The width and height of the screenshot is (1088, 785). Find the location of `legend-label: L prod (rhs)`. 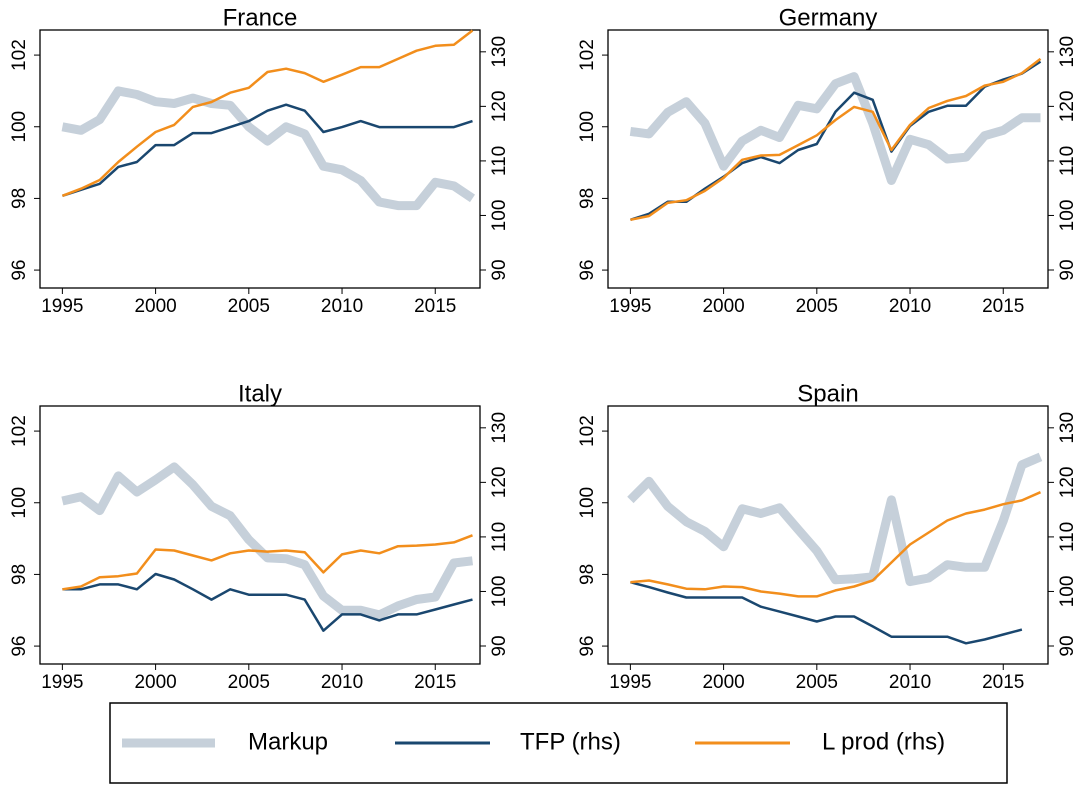

legend-label: L prod (rhs) is located at coordinates (883, 741).